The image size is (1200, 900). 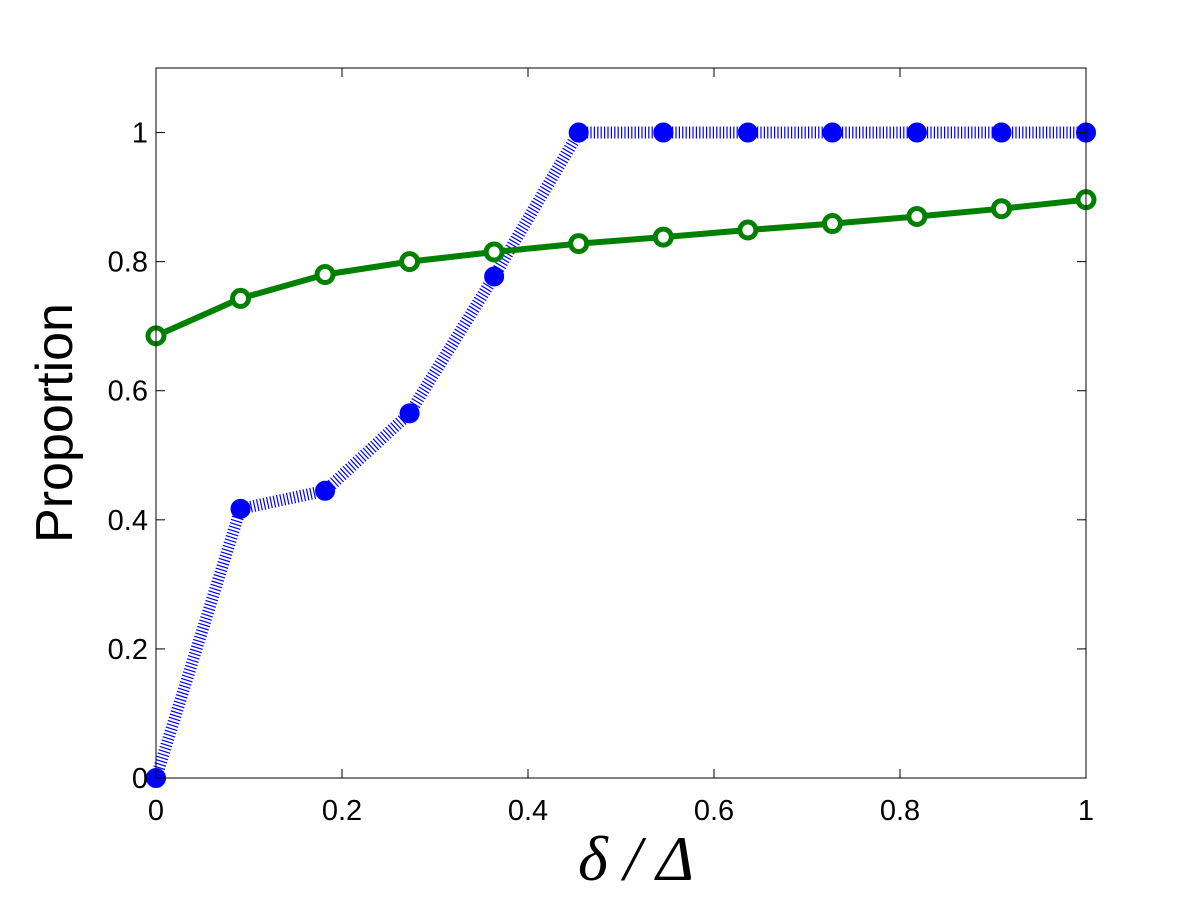 What do you see at coordinates (1086, 811) in the screenshot?
I see `x-tick-label: 1` at bounding box center [1086, 811].